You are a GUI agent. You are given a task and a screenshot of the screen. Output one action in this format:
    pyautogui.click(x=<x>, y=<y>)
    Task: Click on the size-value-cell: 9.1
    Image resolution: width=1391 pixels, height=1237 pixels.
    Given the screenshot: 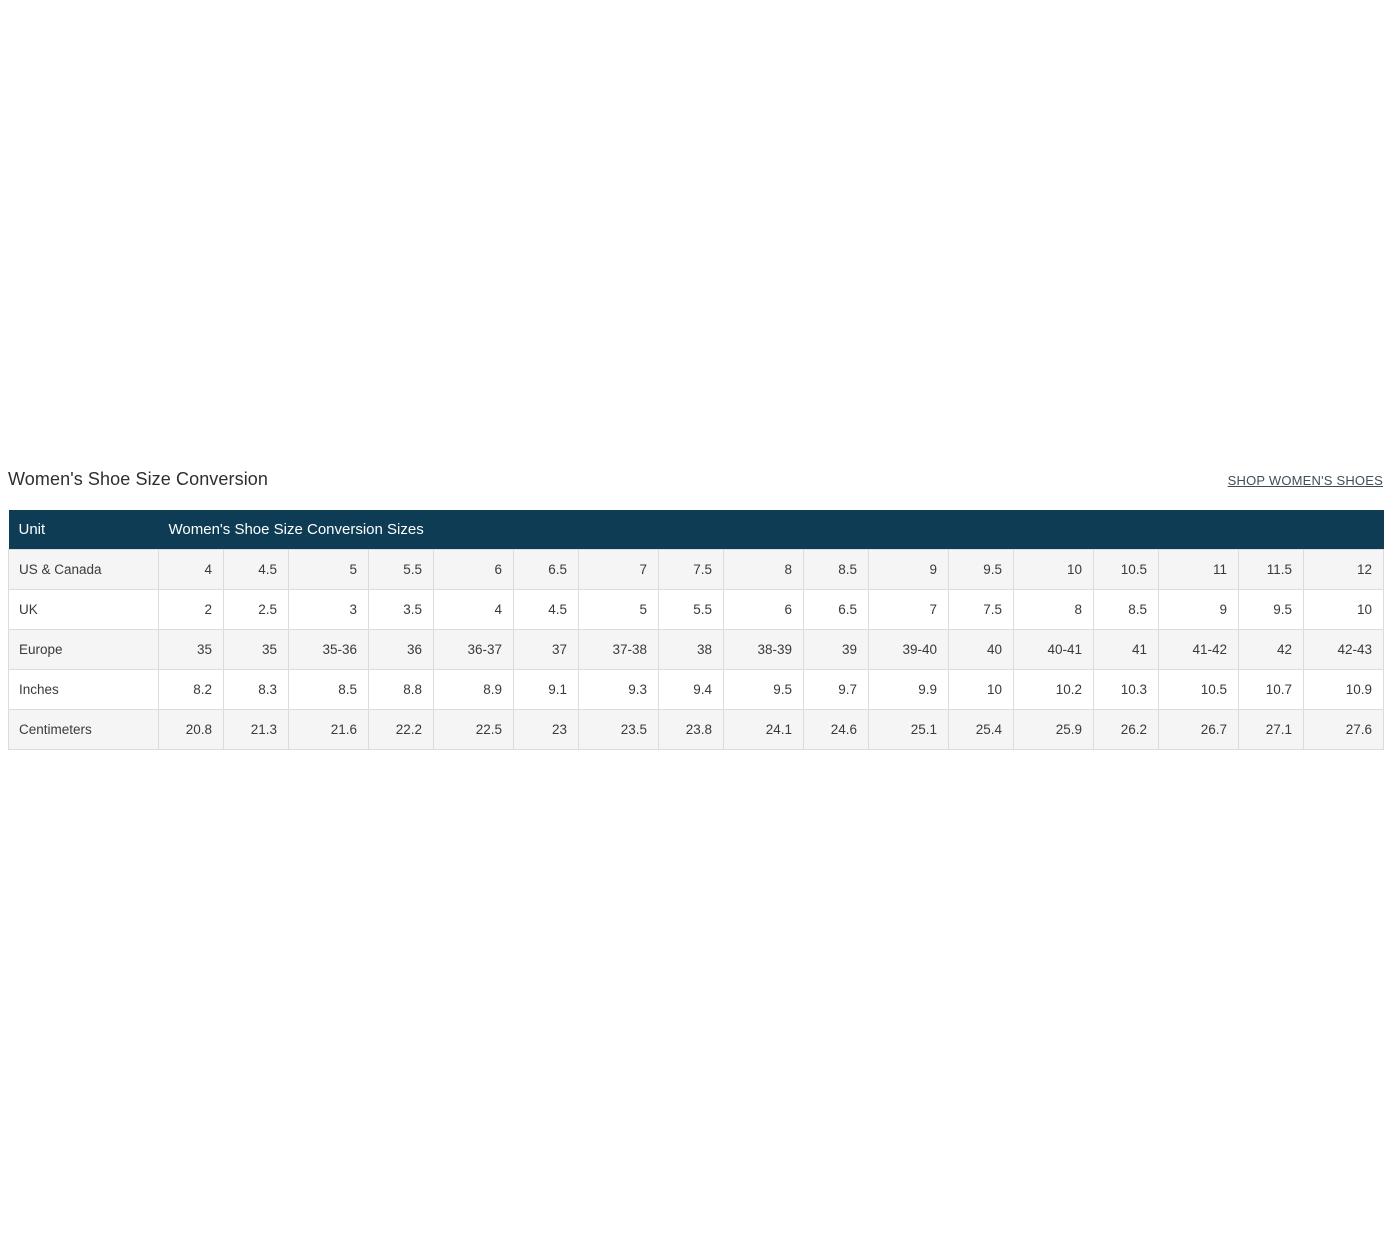 What is the action you would take?
    pyautogui.click(x=546, y=689)
    